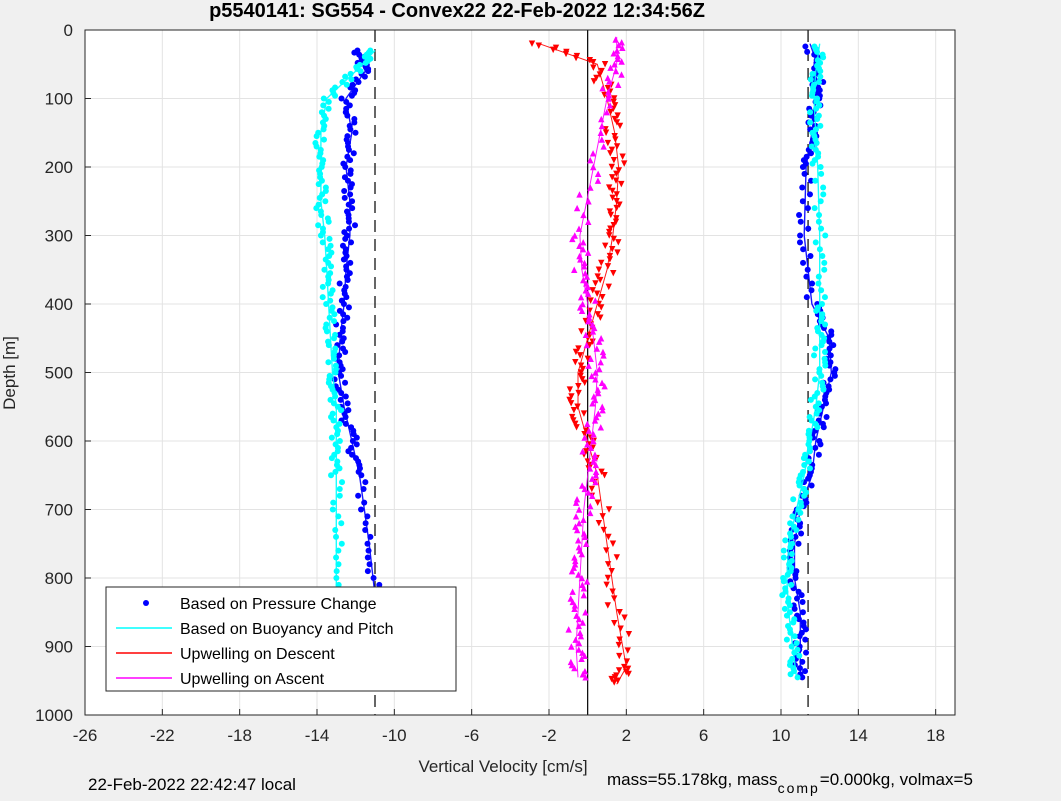 The width and height of the screenshot is (1061, 801). I want to click on legend-box, so click(281, 639).